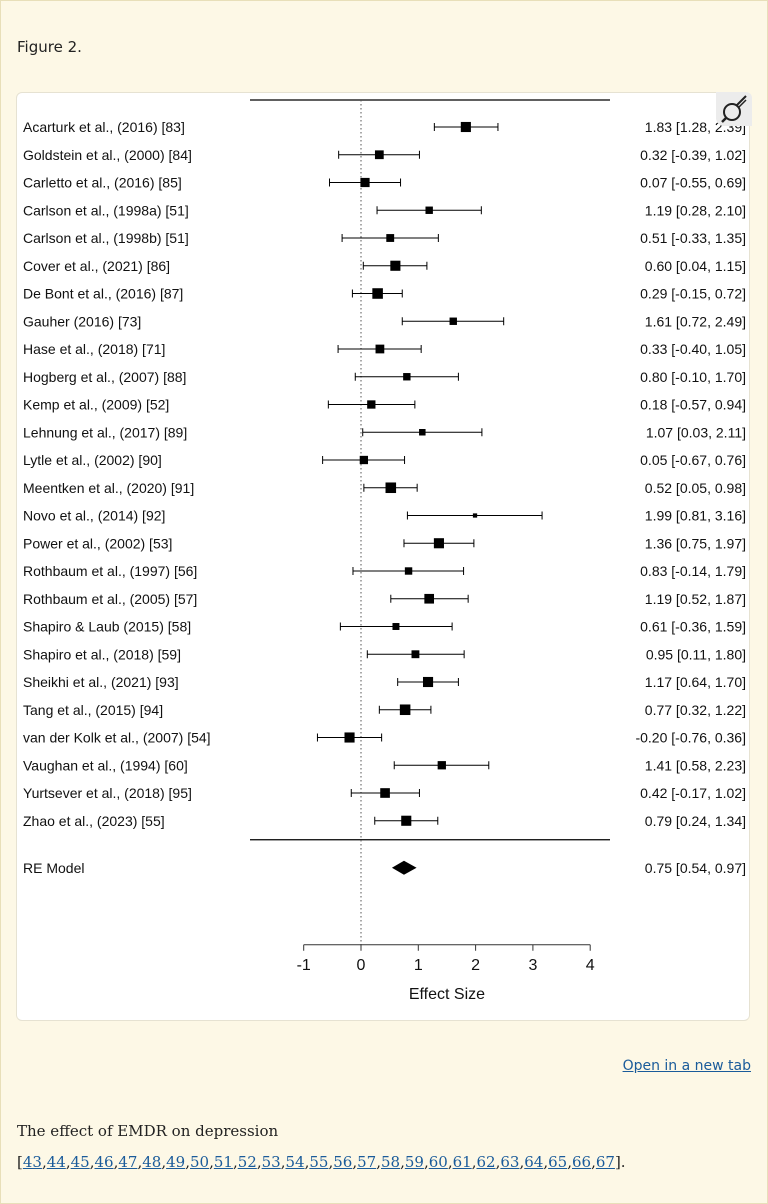 The height and width of the screenshot is (1204, 768). Describe the element at coordinates (390, 1162) in the screenshot. I see `reference-link: 58` at that location.